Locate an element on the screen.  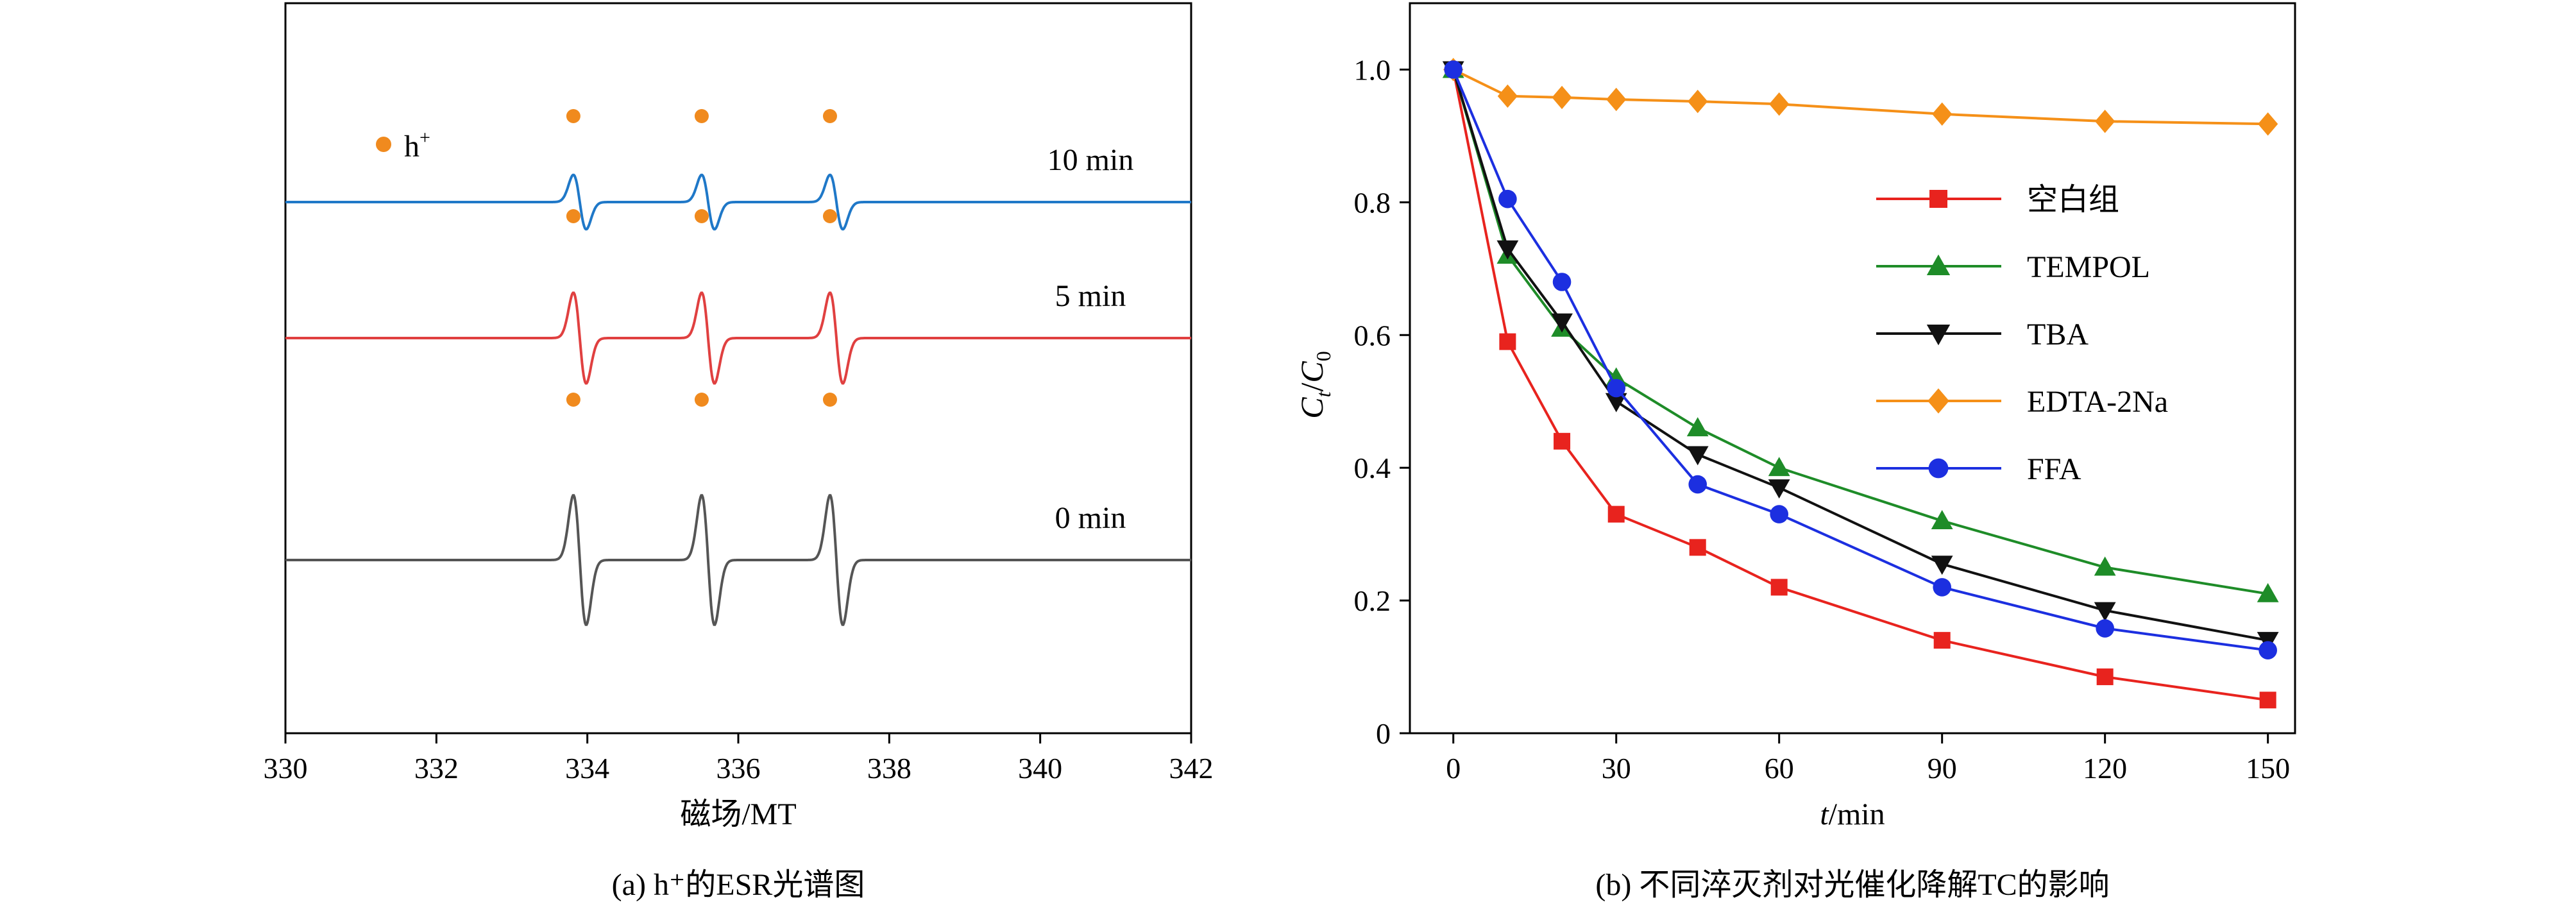
panel-a-legend: h+ is located at coordinates (403, 145).